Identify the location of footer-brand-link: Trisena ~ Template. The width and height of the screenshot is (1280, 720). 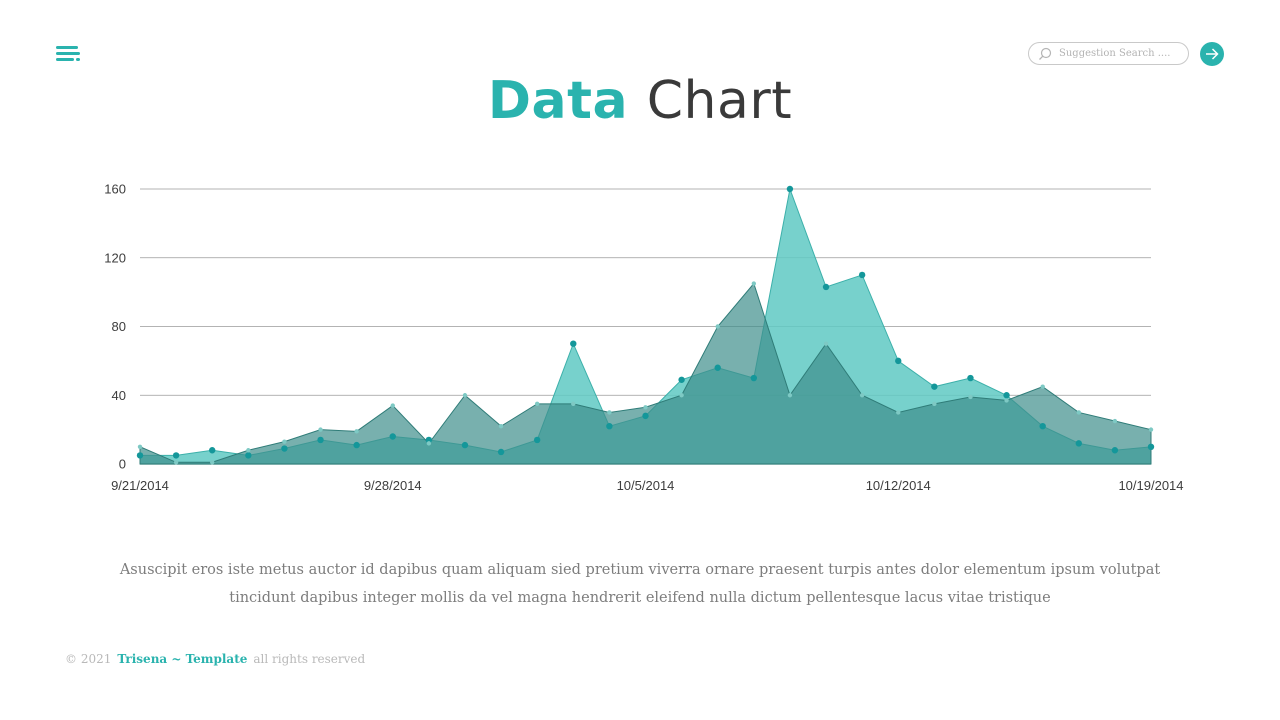
(182, 659).